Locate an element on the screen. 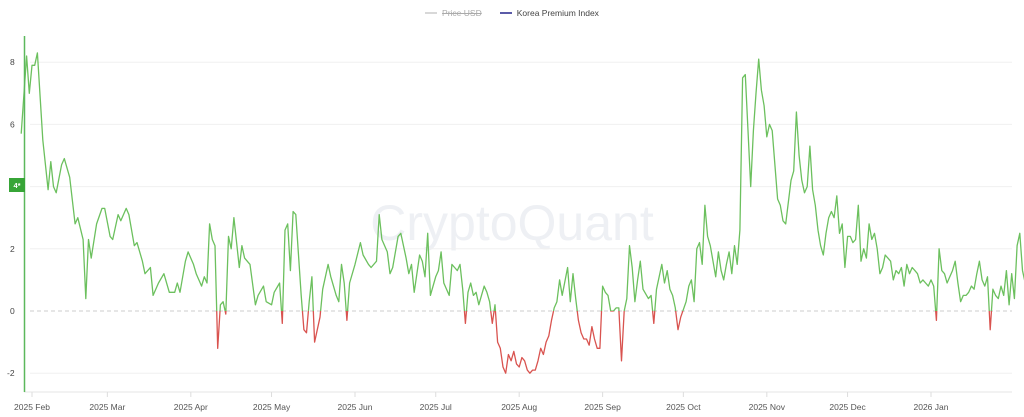 The image size is (1024, 417). x-tick-label: 2026 Jan is located at coordinates (931, 407).